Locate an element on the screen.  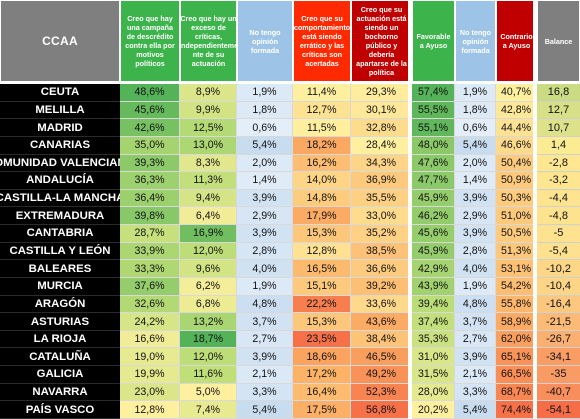
table-cell: 8,9% is located at coordinates (208, 93).